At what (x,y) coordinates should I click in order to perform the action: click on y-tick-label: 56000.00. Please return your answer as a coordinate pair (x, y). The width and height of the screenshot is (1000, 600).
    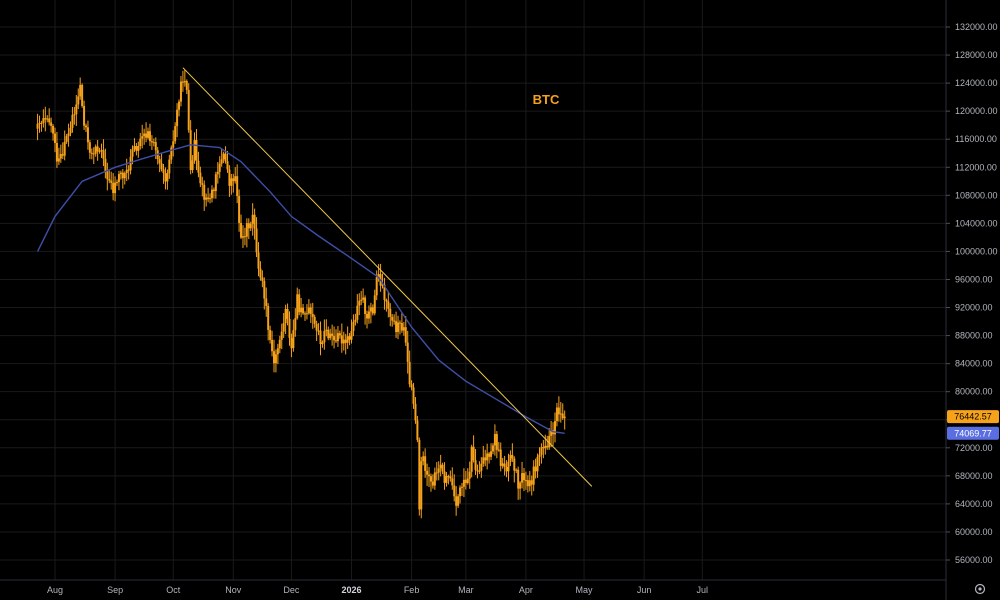
    Looking at the image, I should click on (974, 560).